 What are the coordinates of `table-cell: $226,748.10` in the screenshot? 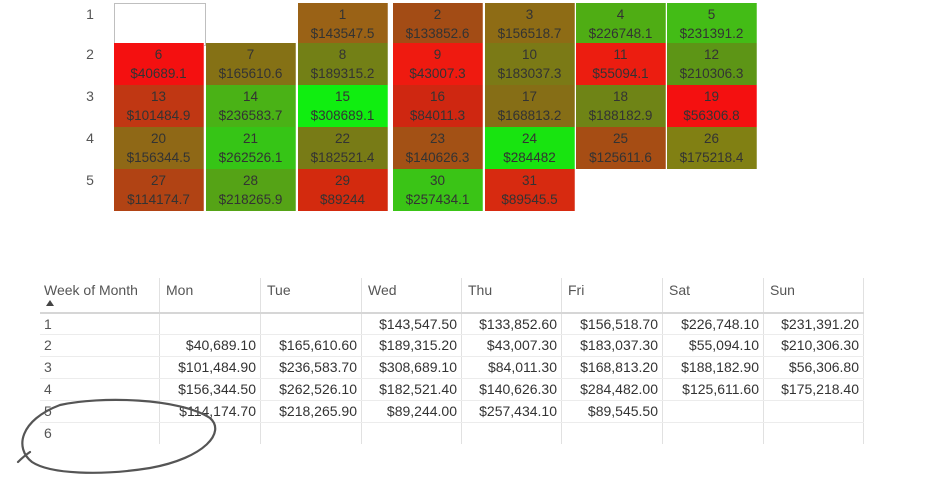 It's located at (713, 324).